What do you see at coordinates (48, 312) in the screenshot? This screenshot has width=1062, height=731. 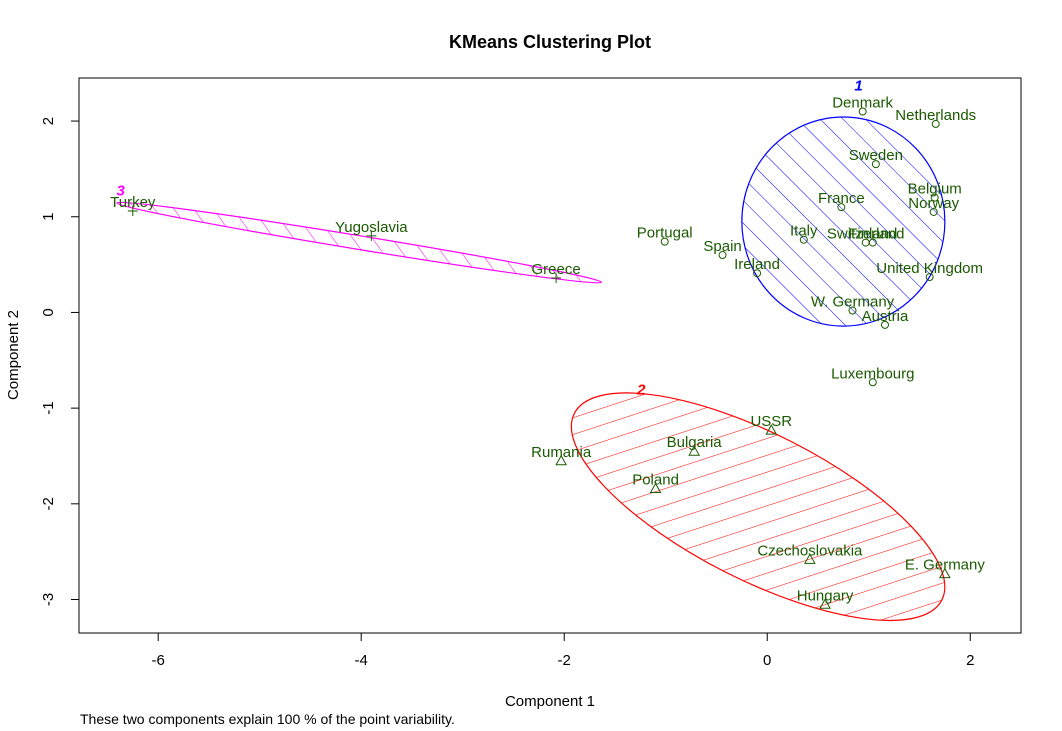 I see `y-tick-label: 0` at bounding box center [48, 312].